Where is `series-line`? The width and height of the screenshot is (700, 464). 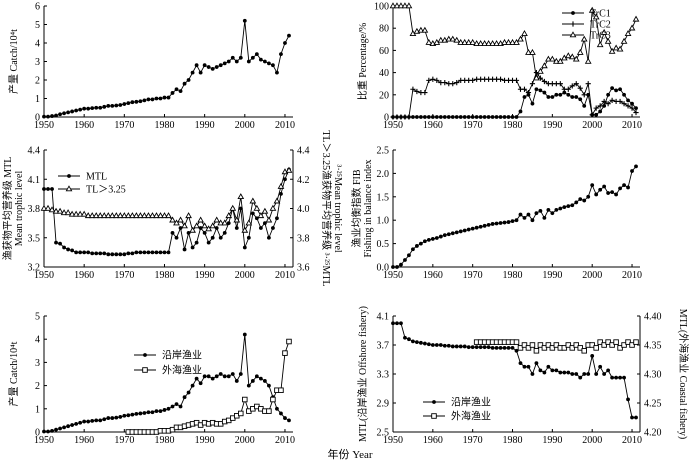
series-line is located at coordinates (167, 69).